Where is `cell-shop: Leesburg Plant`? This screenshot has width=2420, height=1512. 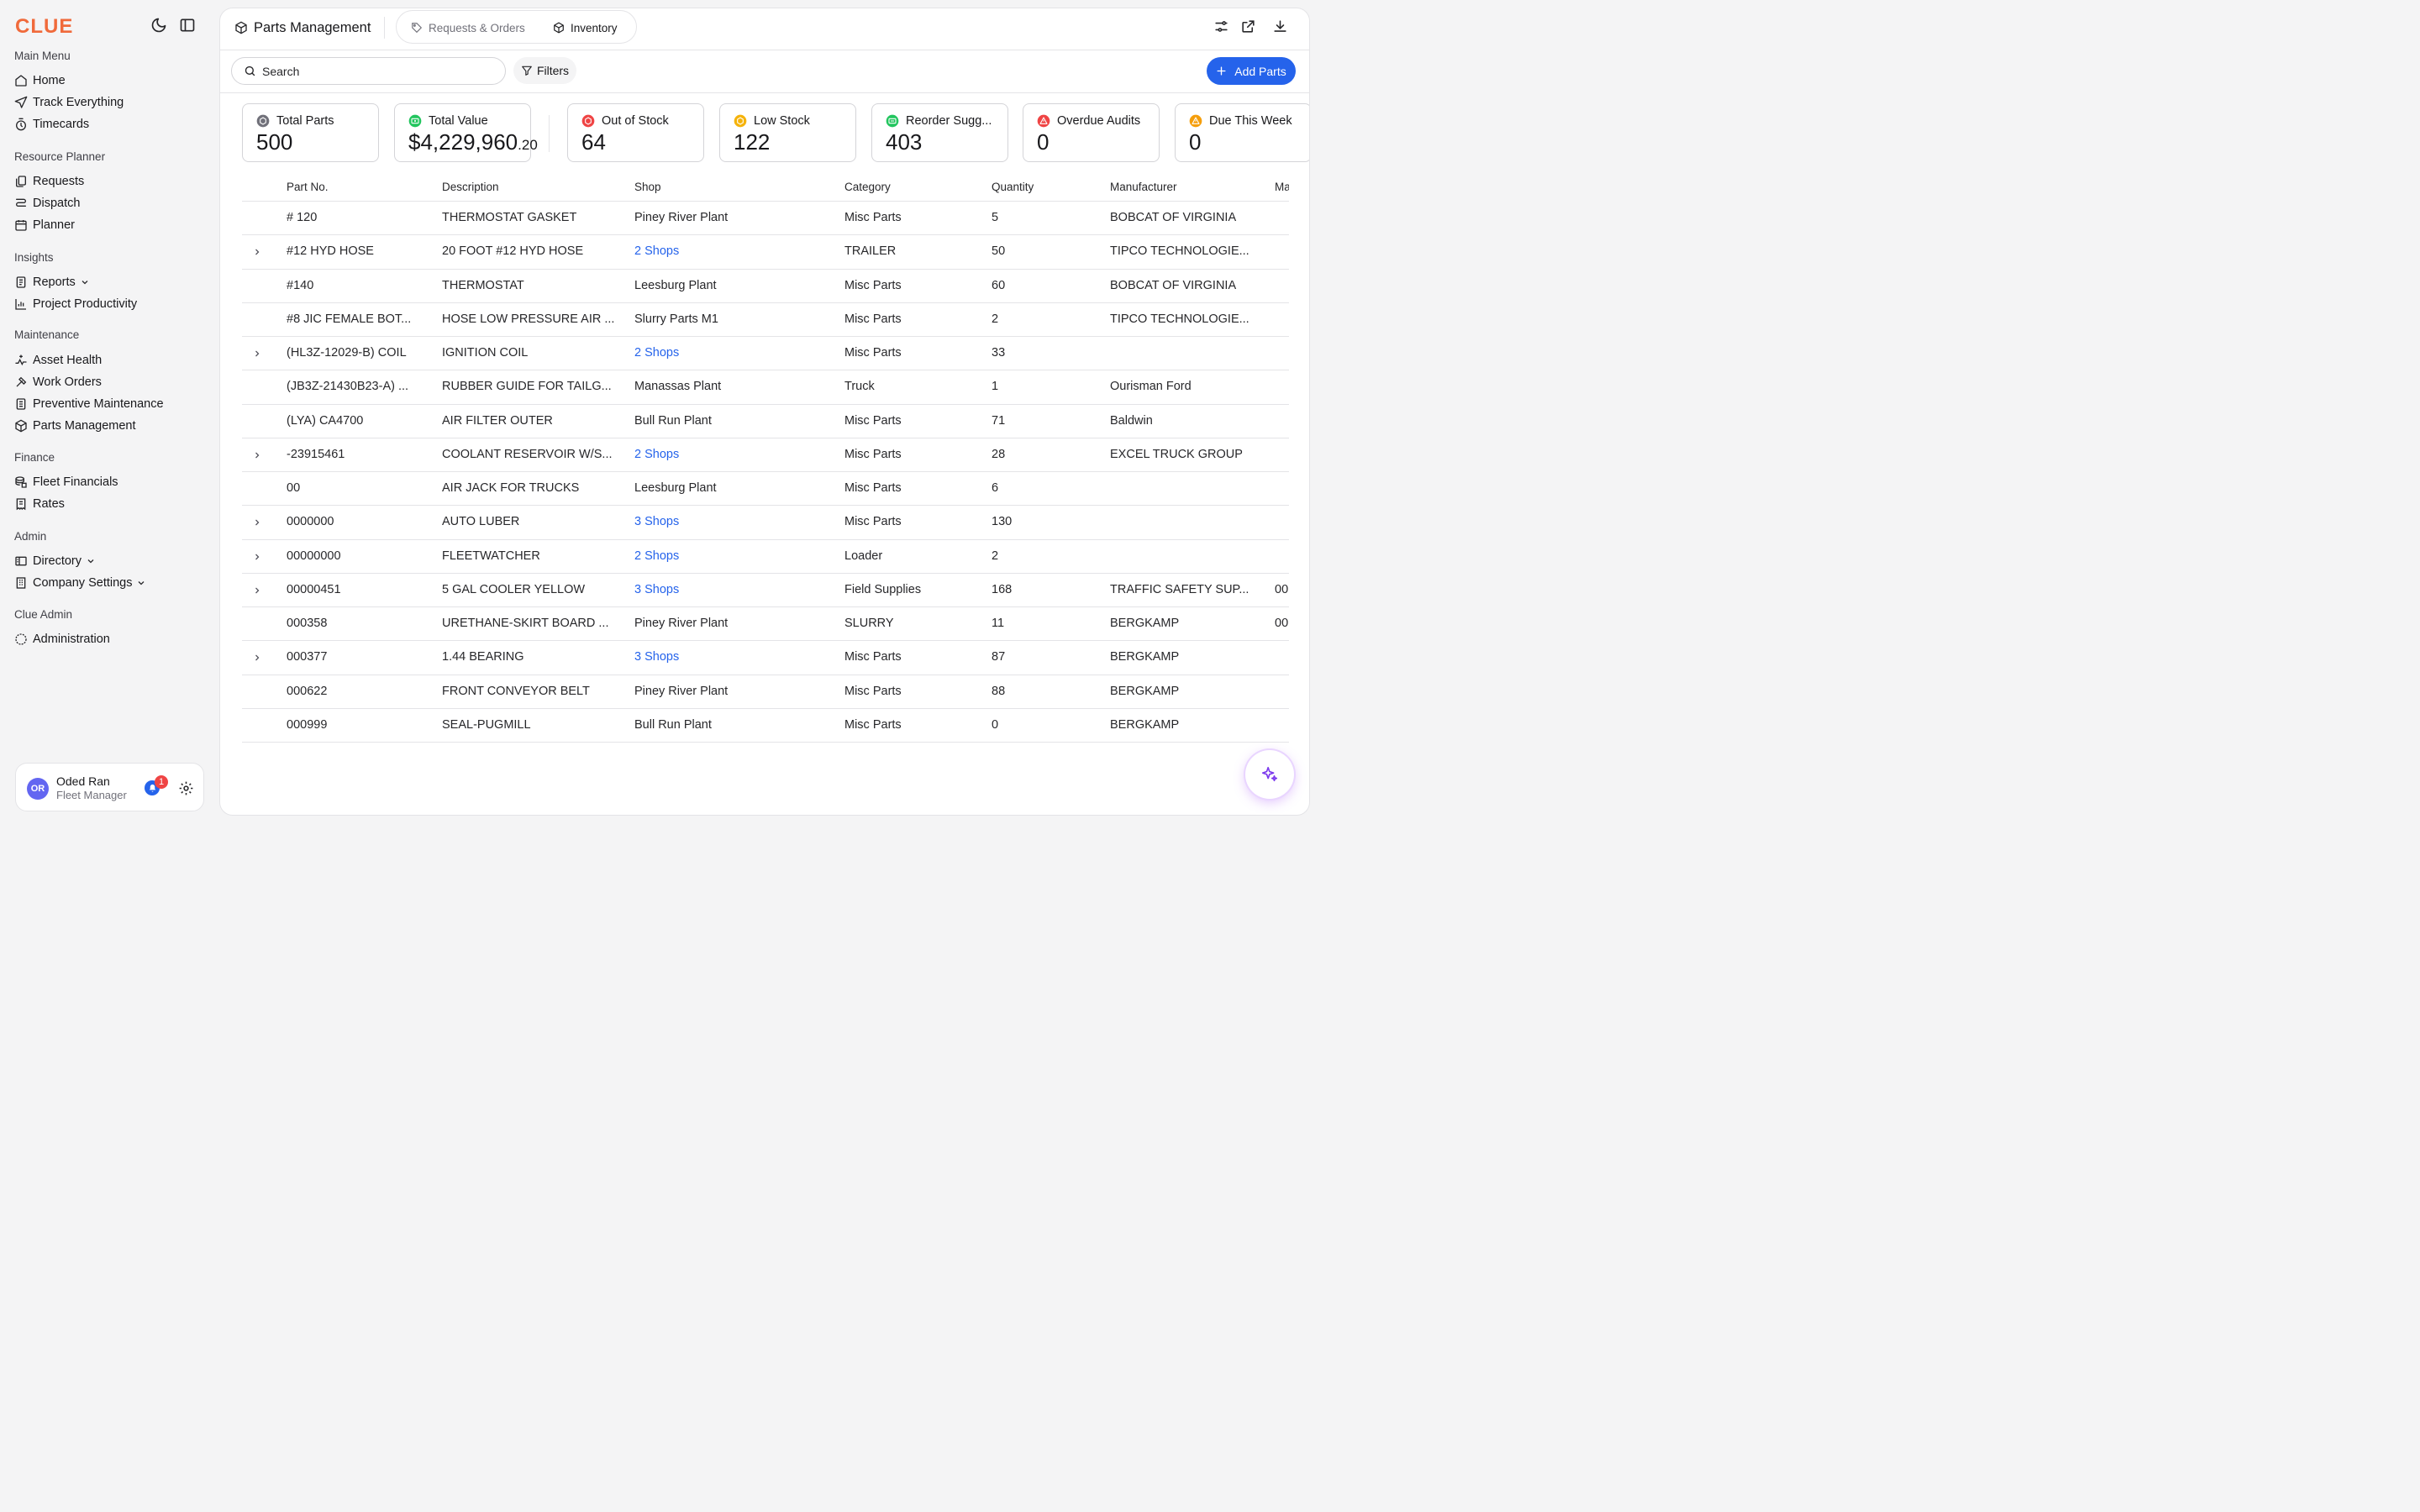 cell-shop: Leesburg Plant is located at coordinates (675, 285).